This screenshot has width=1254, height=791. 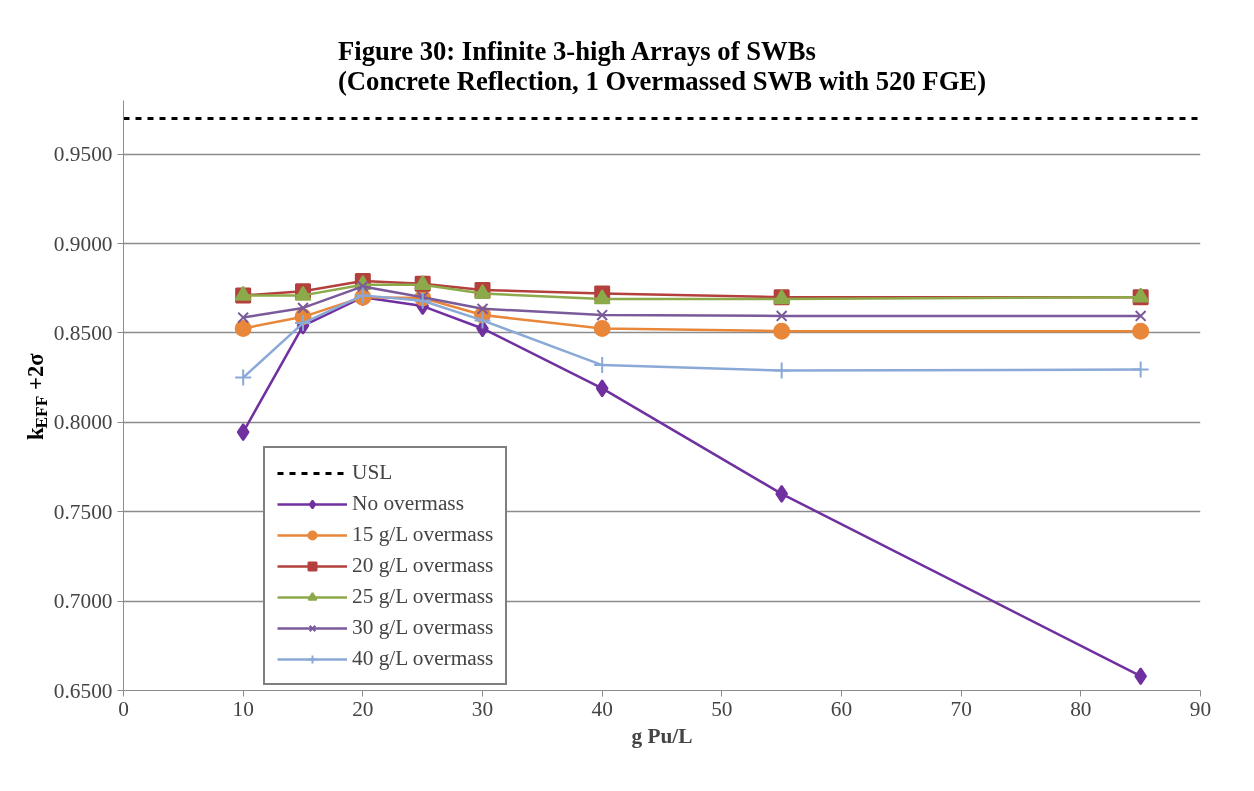 What do you see at coordinates (83, 511) in the screenshot?
I see `y-tick-label: 0.7500` at bounding box center [83, 511].